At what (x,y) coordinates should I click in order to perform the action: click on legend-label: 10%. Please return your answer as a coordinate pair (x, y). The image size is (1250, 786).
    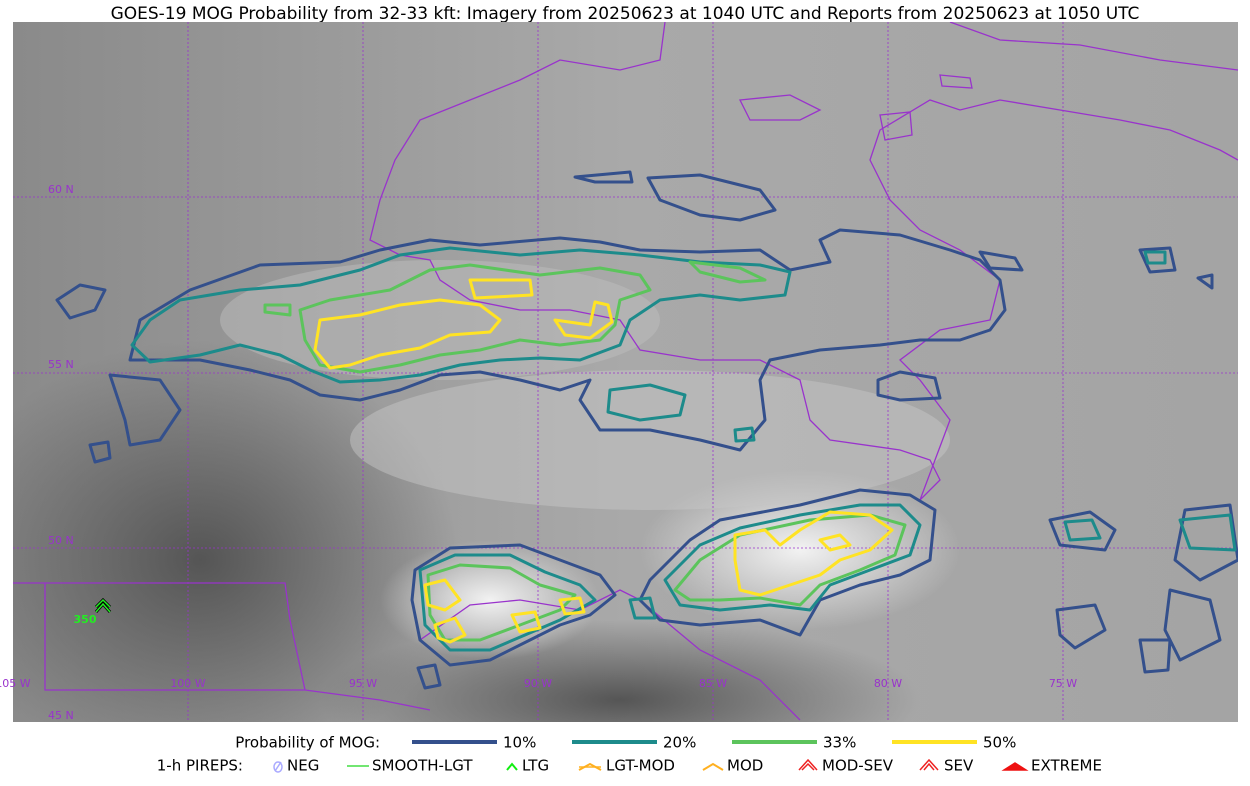
    Looking at the image, I should click on (519, 743).